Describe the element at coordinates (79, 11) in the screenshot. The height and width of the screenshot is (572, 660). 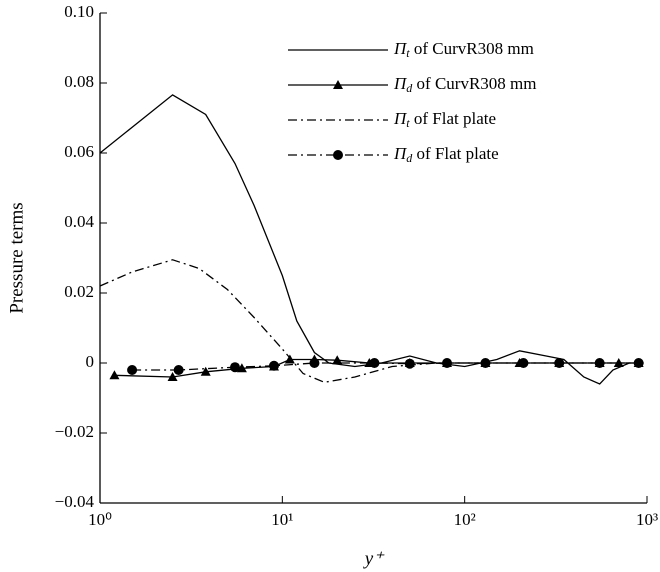
I see `y-tick-label: 0.10` at that location.